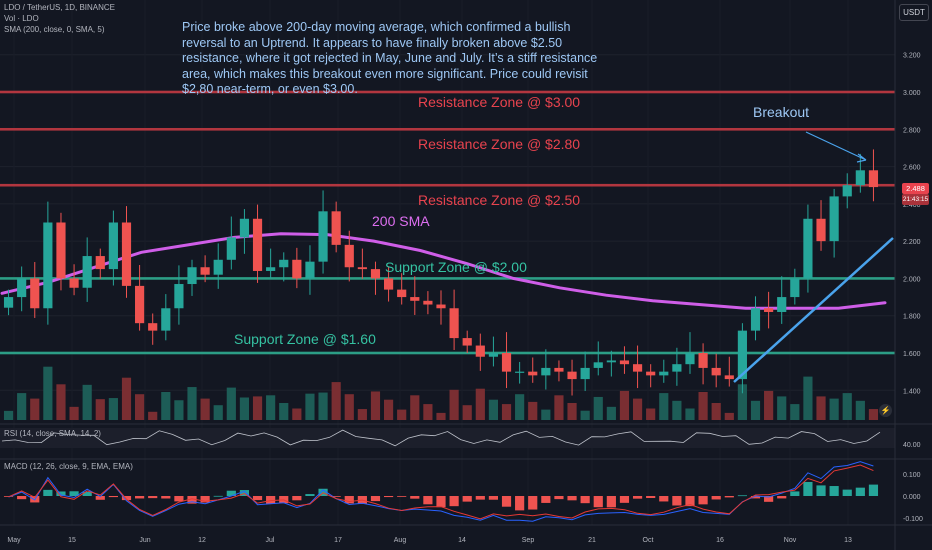 This screenshot has width=932, height=550. I want to click on macd-legend: MACD (12, 26, close, 9, EMA, EMA), so click(68, 466).